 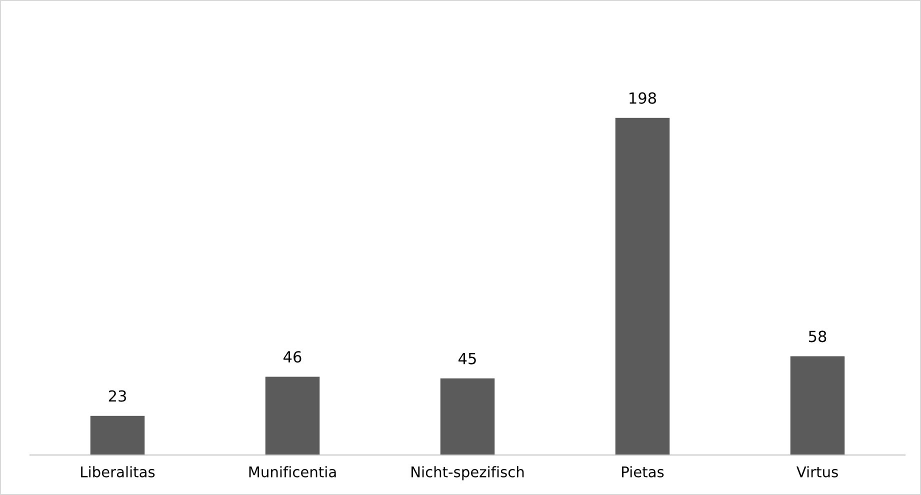 I want to click on data-label: 46, so click(x=293, y=357).